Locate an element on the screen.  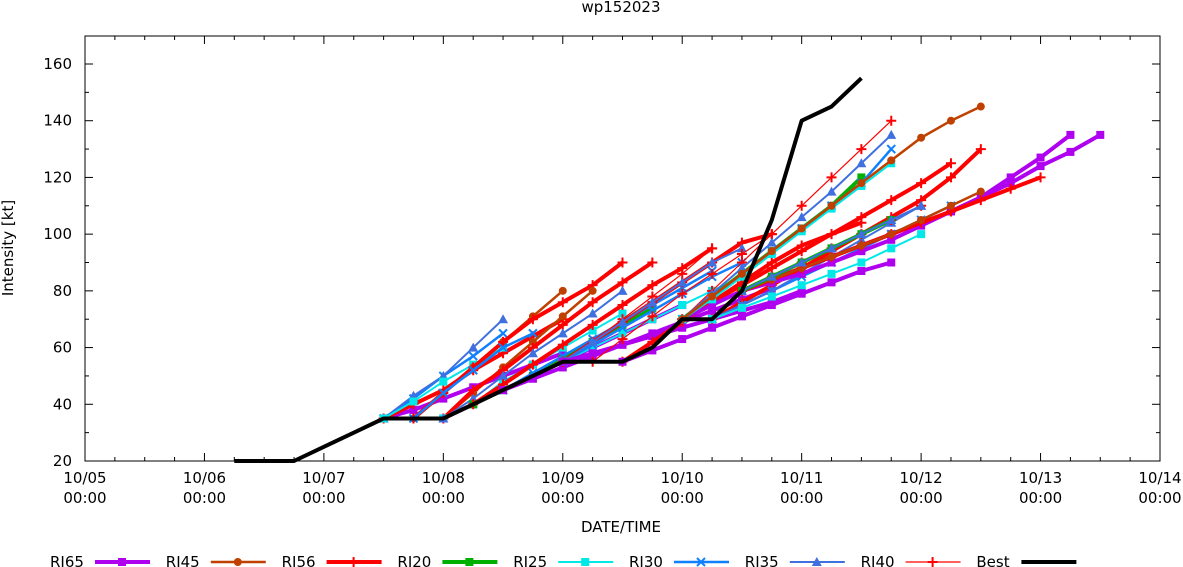
x-tick-label-date: 10/06 is located at coordinates (204, 478).